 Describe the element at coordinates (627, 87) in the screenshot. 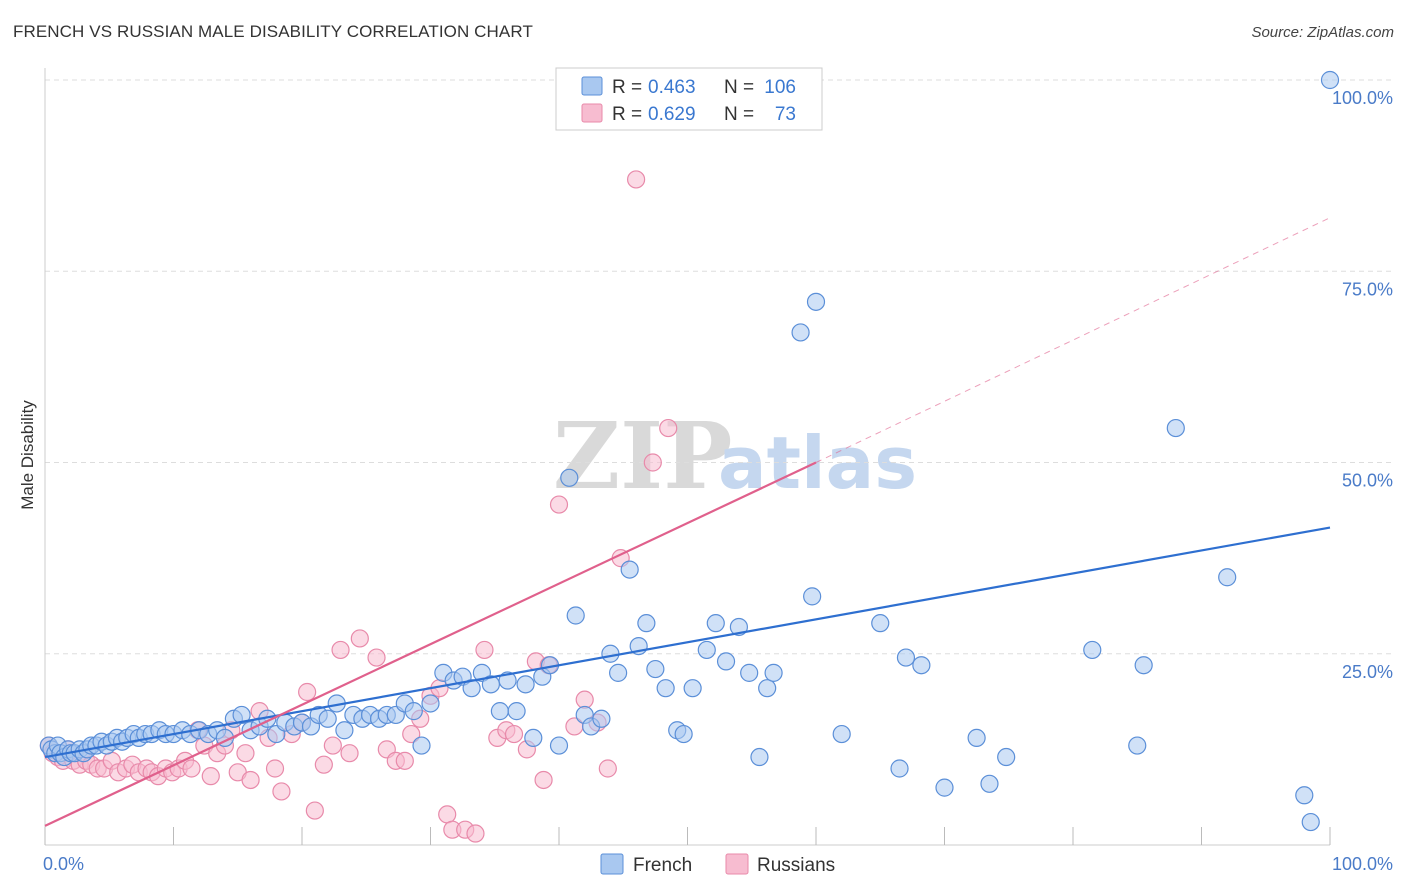

I see `legend-r-label-french: R =` at that location.